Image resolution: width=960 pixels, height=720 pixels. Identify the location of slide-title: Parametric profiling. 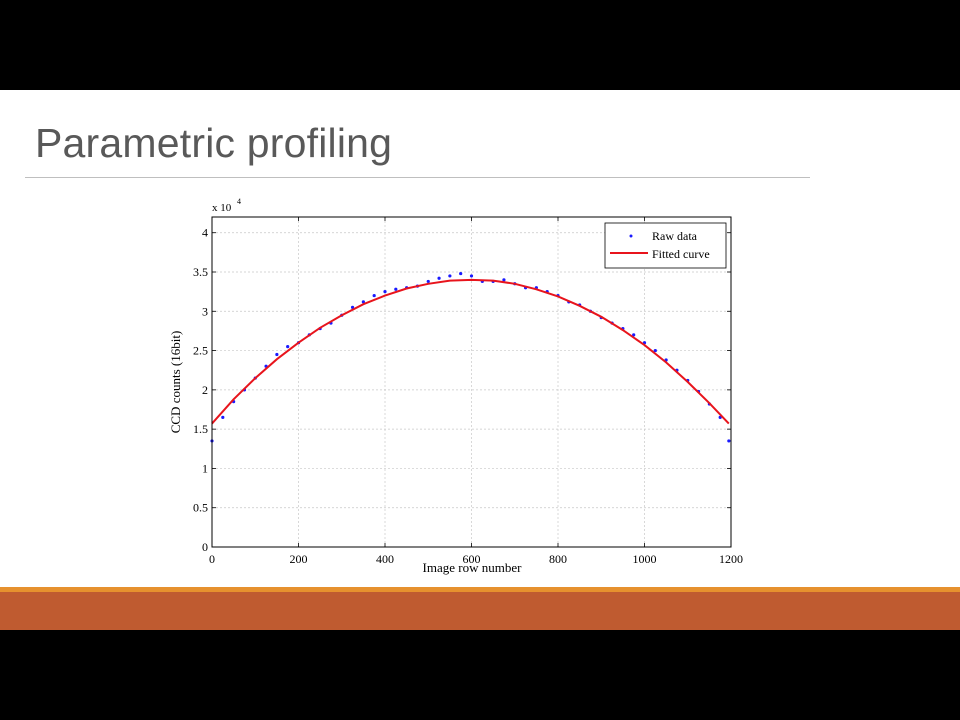
(214, 143).